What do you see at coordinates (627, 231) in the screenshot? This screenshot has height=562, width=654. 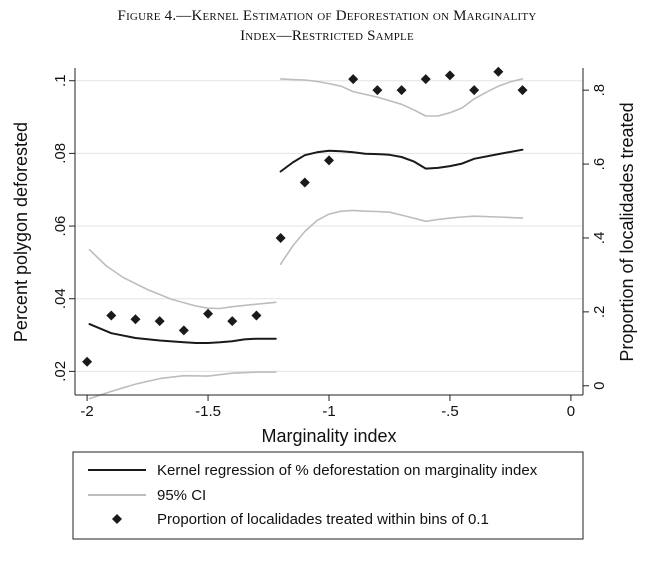 I see `y-axis-right-title: Proportion of localidades treated` at bounding box center [627, 231].